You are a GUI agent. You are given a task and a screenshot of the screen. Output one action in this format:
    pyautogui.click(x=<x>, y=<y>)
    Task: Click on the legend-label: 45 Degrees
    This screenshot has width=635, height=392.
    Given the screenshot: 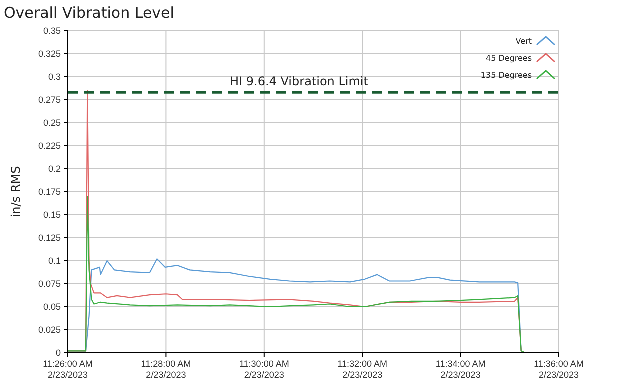 What is the action you would take?
    pyautogui.click(x=509, y=58)
    